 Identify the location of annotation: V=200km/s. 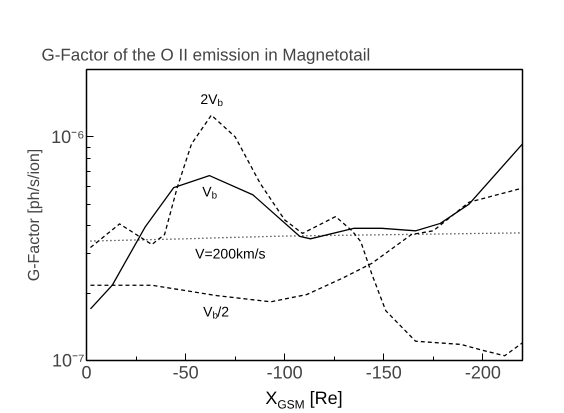
(230, 253).